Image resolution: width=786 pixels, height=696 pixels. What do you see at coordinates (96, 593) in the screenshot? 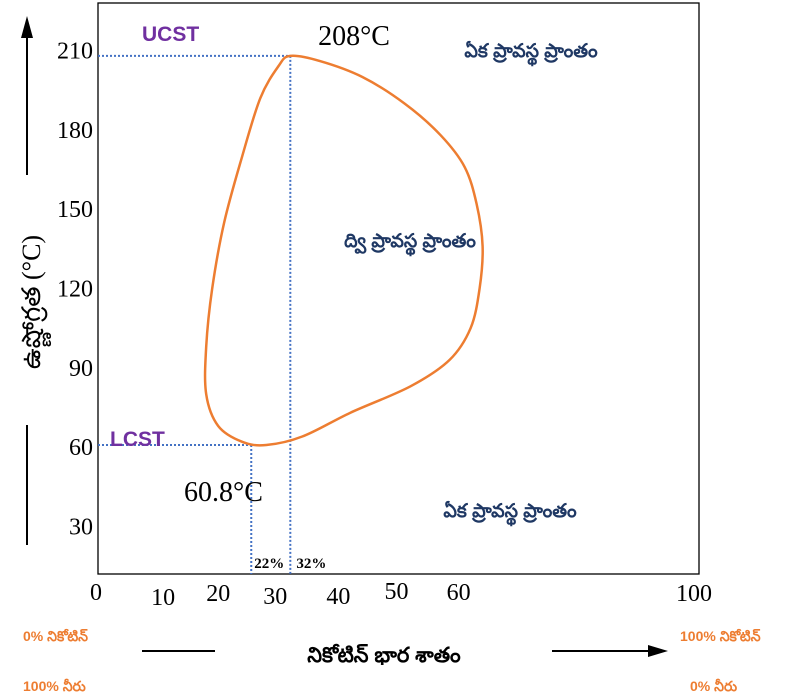
I see `x-tick-label: 0` at bounding box center [96, 593].